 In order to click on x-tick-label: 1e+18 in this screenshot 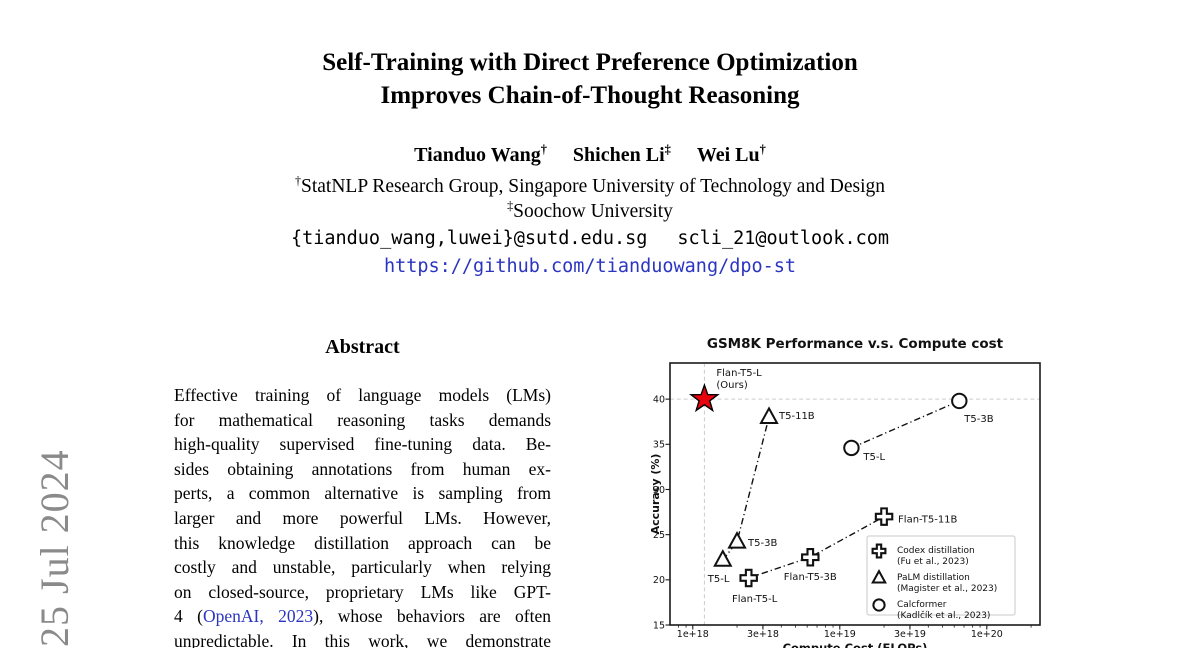, I will do `click(693, 634)`.